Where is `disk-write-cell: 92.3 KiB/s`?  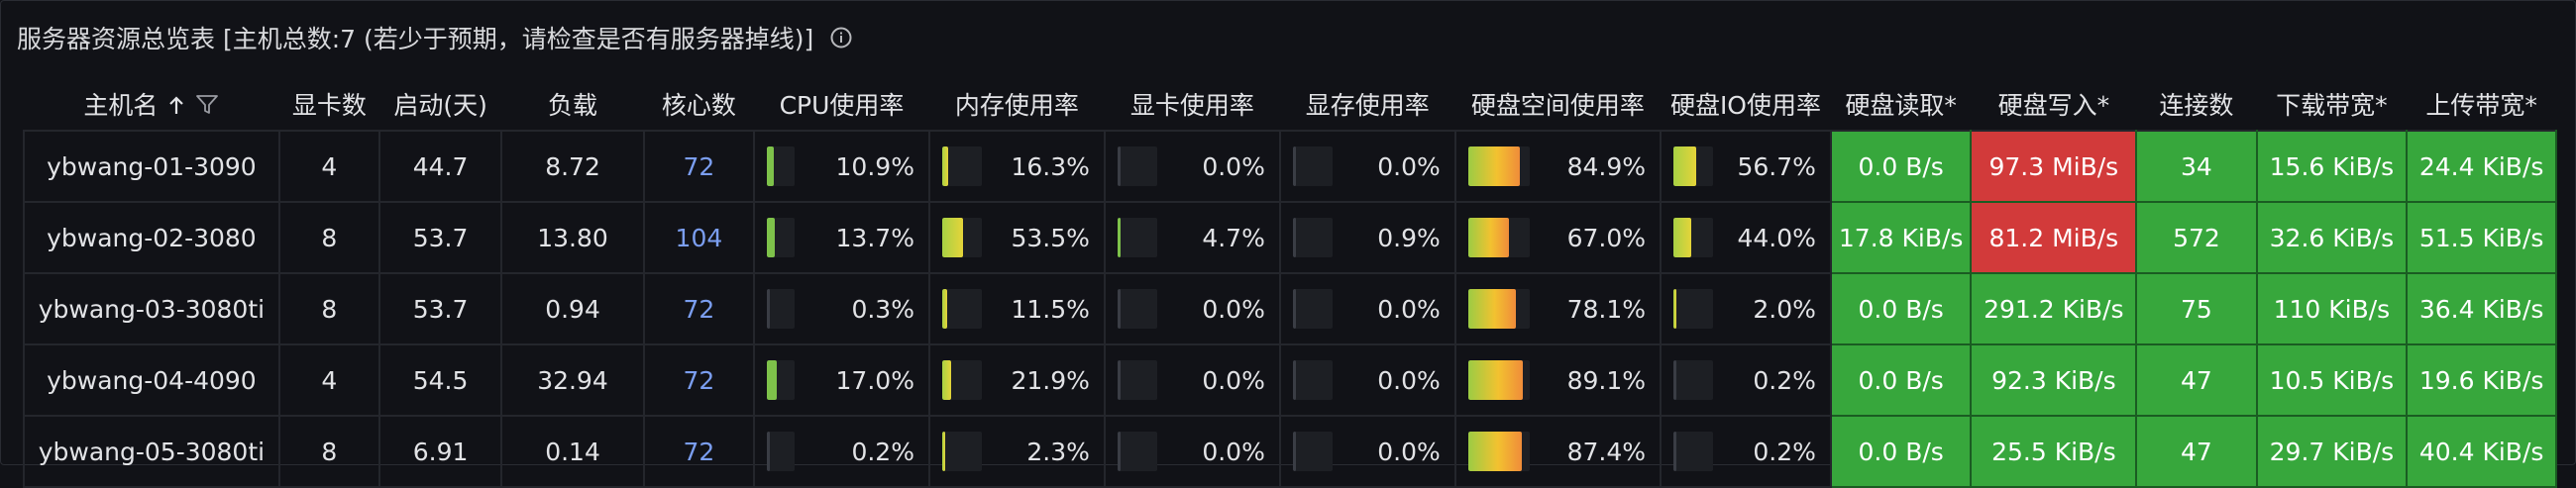 disk-write-cell: 92.3 KiB/s is located at coordinates (2055, 381).